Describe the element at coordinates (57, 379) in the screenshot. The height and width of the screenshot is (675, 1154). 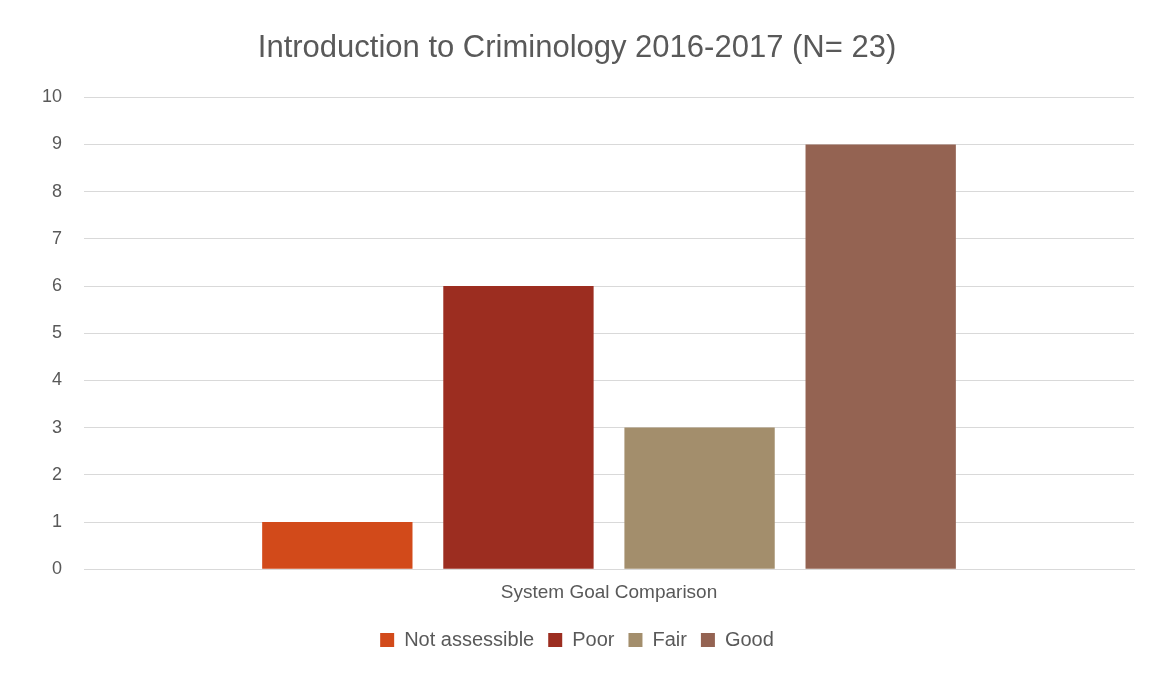
I see `y-tick-label: 4` at that location.